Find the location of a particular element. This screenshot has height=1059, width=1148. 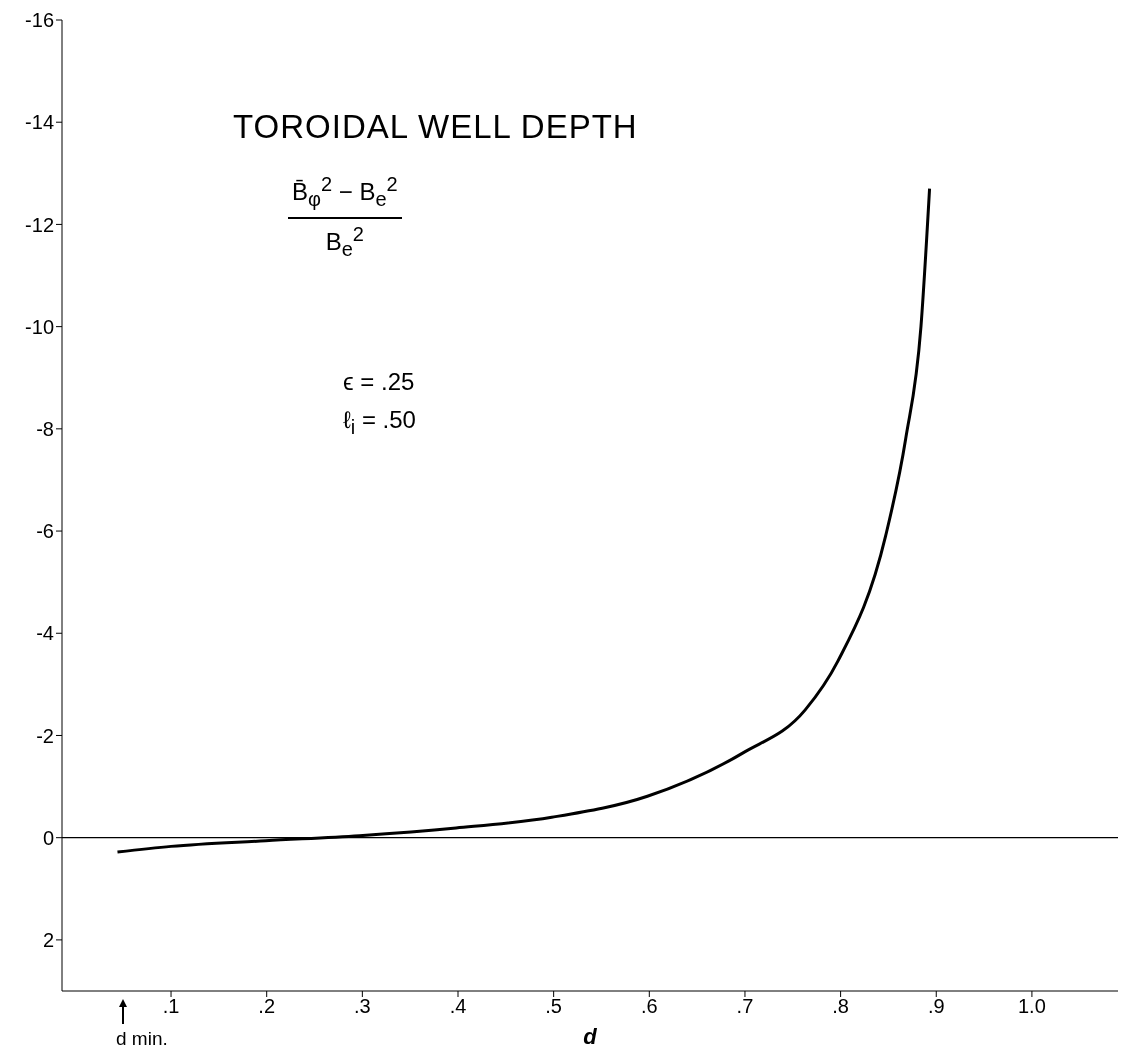

y-tick-label: -6 is located at coordinates (45, 531).